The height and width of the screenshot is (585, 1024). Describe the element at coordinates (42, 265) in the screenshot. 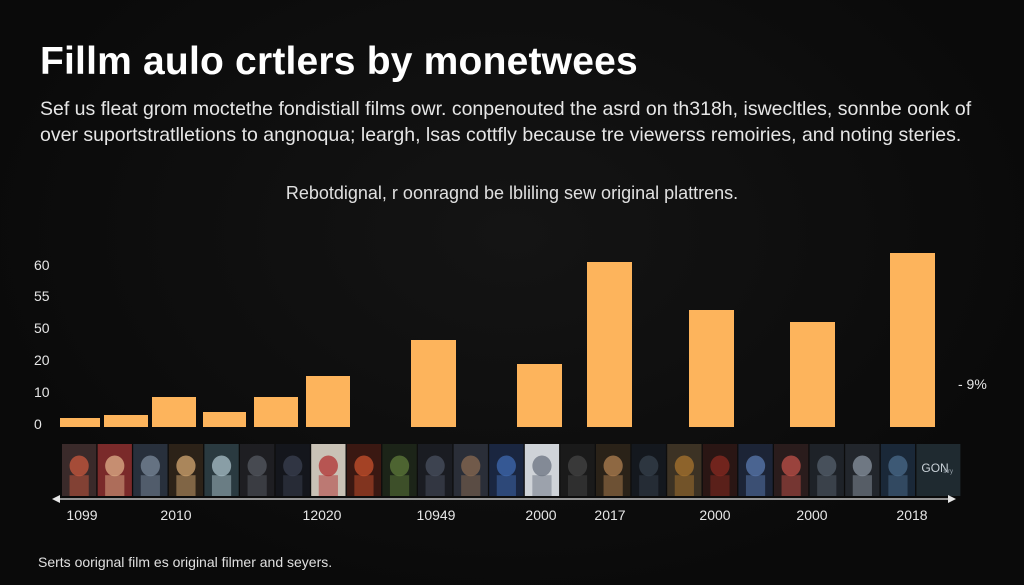

I see `y-tick-label: 60` at that location.